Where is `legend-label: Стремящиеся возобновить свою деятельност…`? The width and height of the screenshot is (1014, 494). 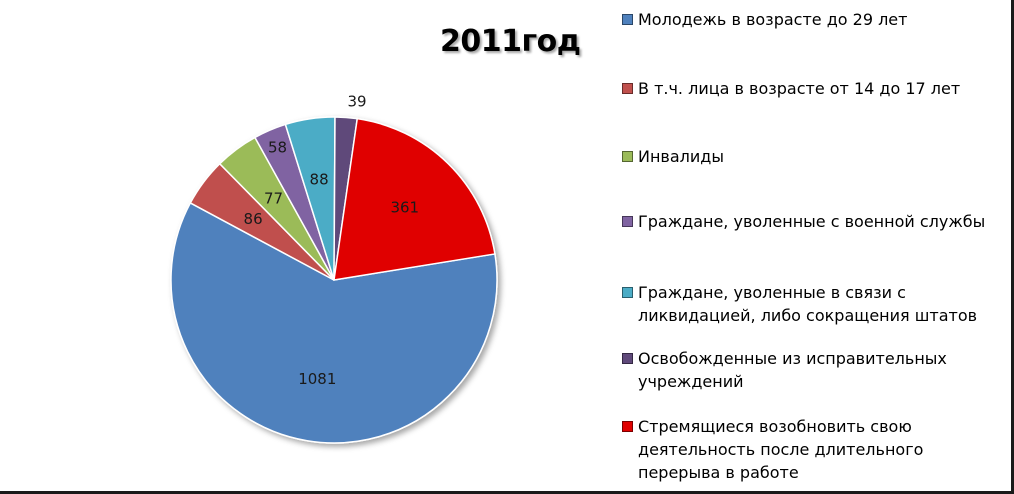 legend-label: Стремящиеся возобновить свою деятельност… is located at coordinates (781, 449).